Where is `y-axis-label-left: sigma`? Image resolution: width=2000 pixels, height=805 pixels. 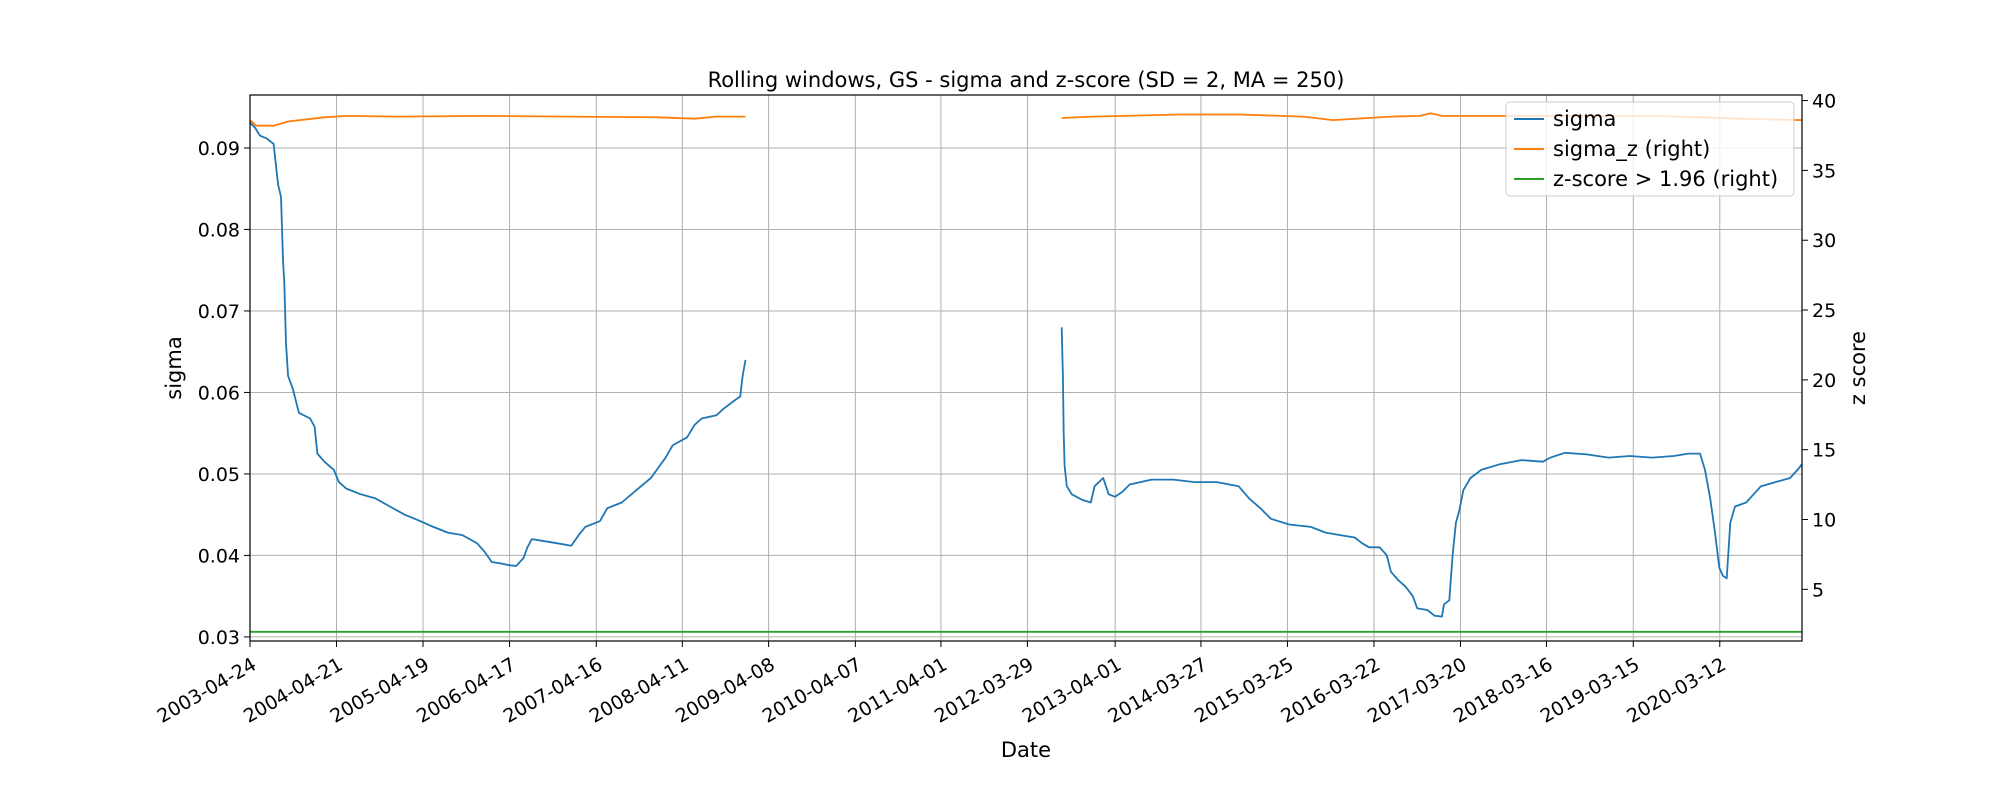
y-axis-label-left: sigma is located at coordinates (174, 367).